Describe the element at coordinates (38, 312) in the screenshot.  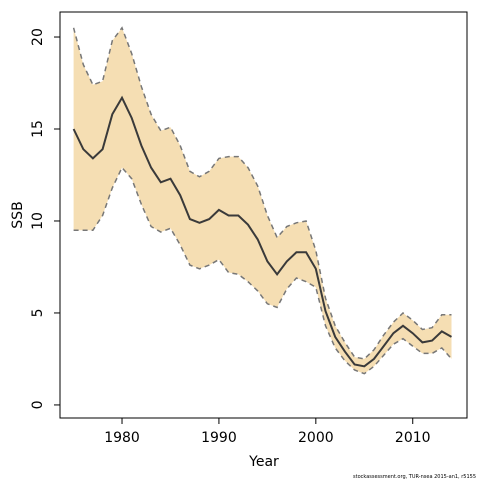
I see `y-tick-label: 5` at that location.